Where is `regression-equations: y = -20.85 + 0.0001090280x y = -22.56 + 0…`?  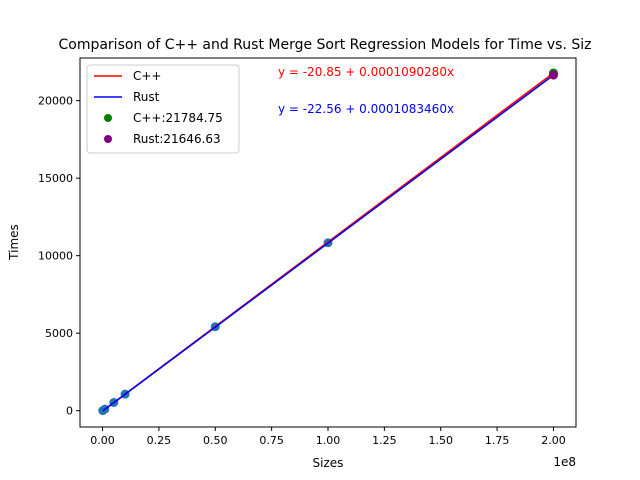 regression-equations: y = -20.85 + 0.0001090280x y = -22.56 + 0… is located at coordinates (366, 90).